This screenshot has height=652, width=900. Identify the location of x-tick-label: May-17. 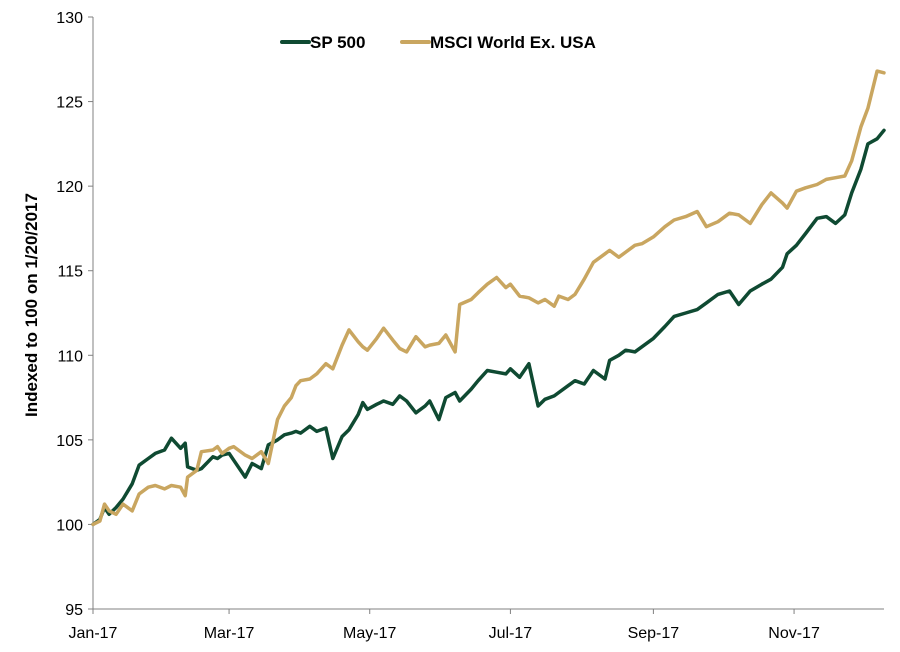
(369, 633).